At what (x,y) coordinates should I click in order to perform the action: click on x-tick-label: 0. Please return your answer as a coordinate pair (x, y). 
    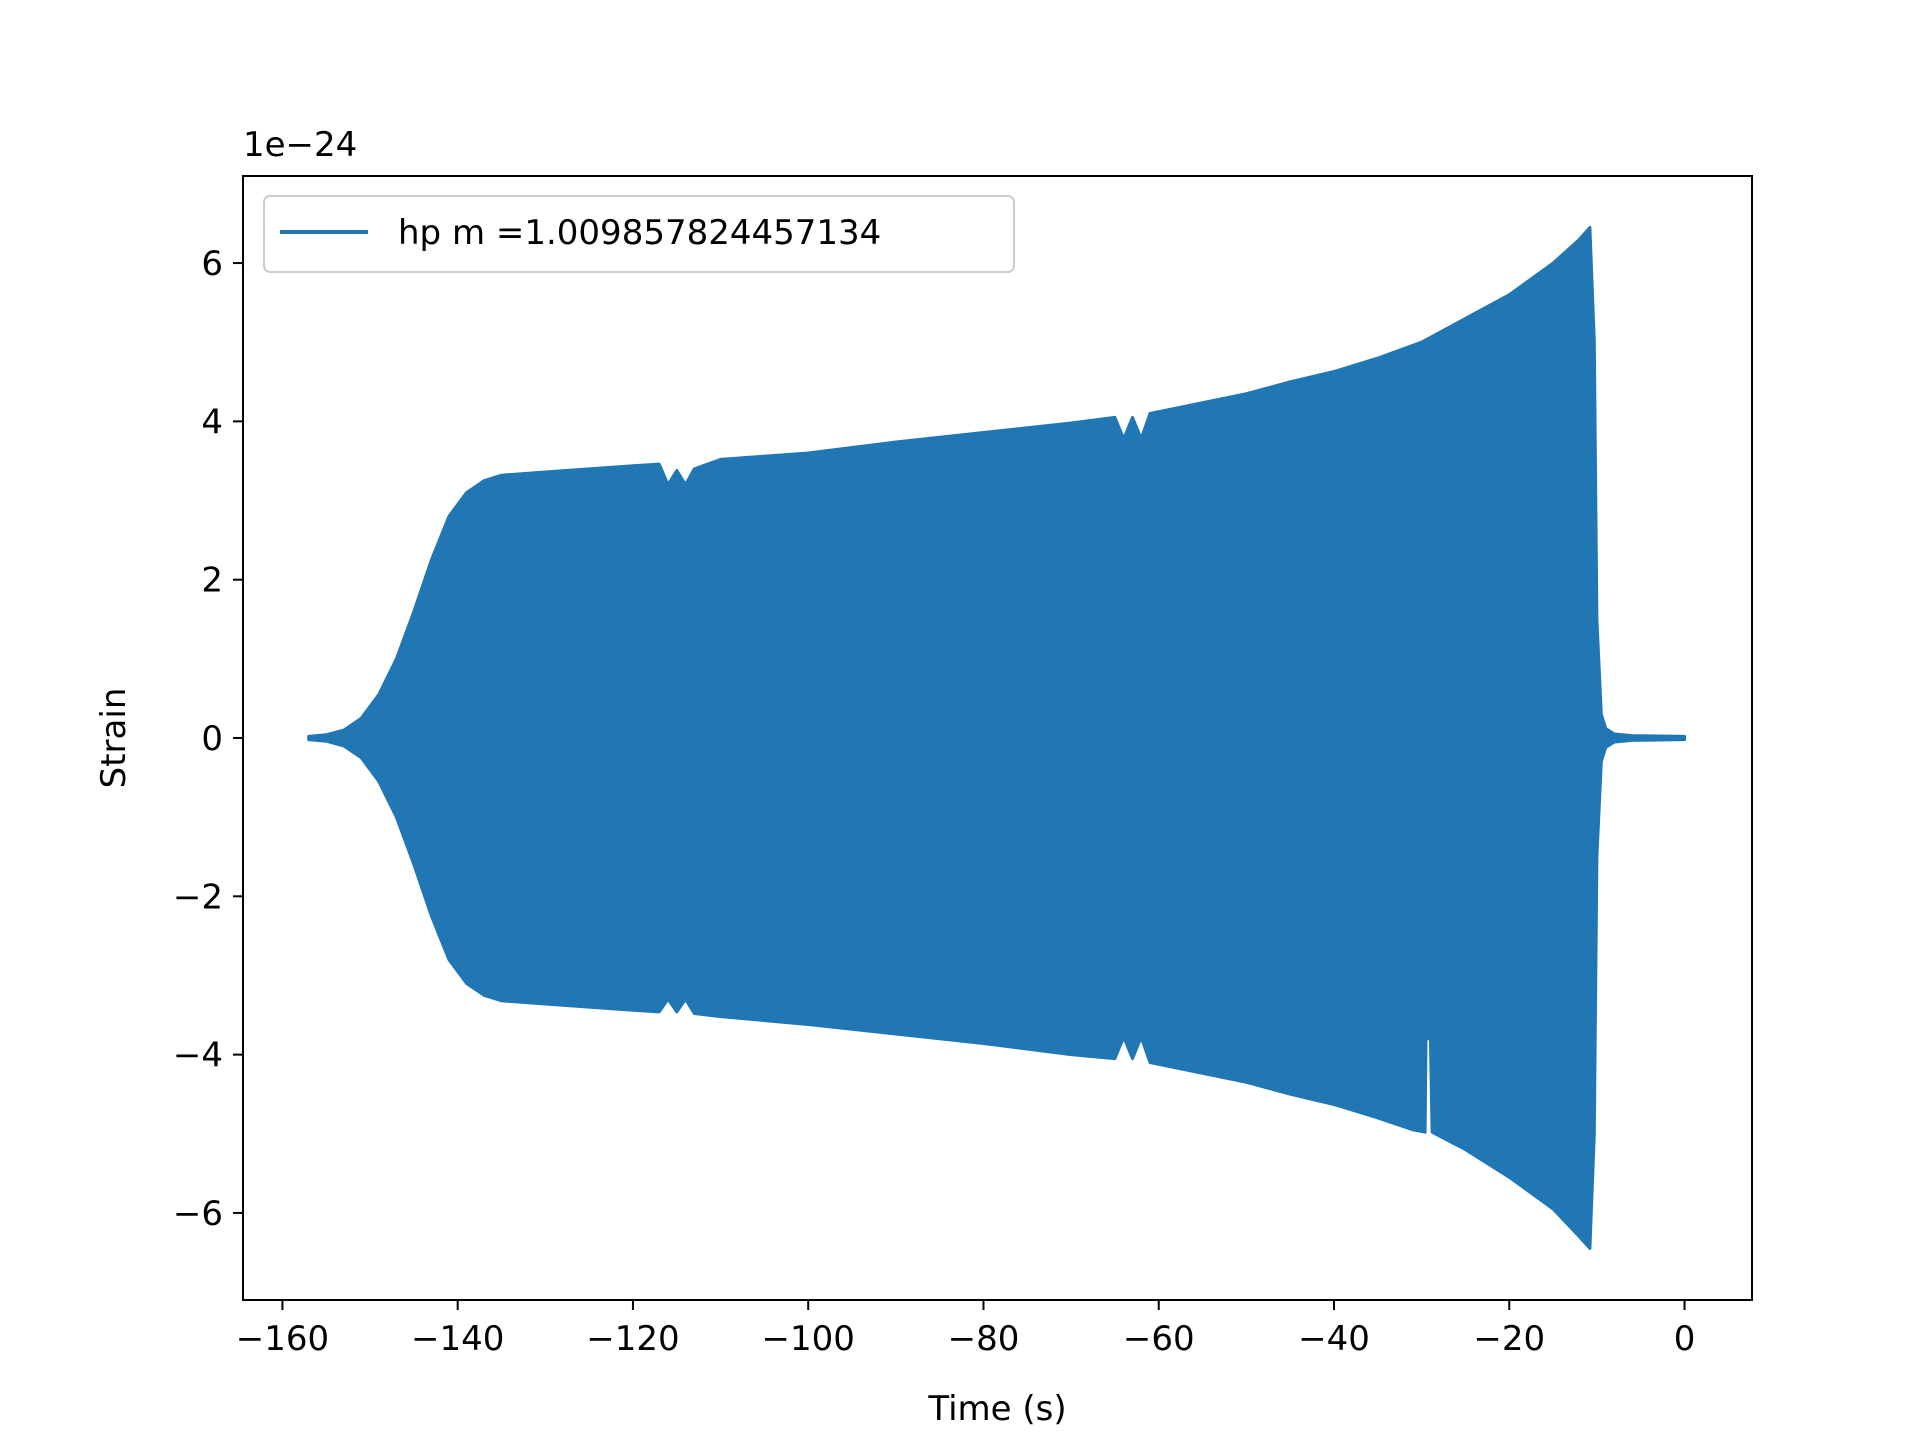
    Looking at the image, I should click on (1685, 1339).